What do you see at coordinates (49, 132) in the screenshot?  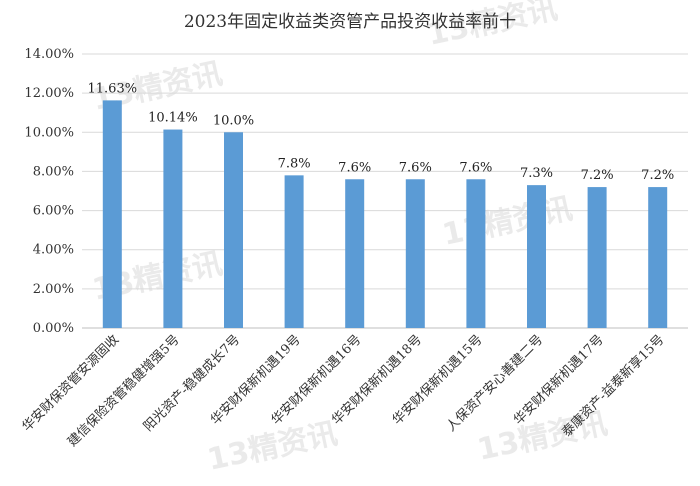 I see `y-tick-label: 10.00%` at bounding box center [49, 132].